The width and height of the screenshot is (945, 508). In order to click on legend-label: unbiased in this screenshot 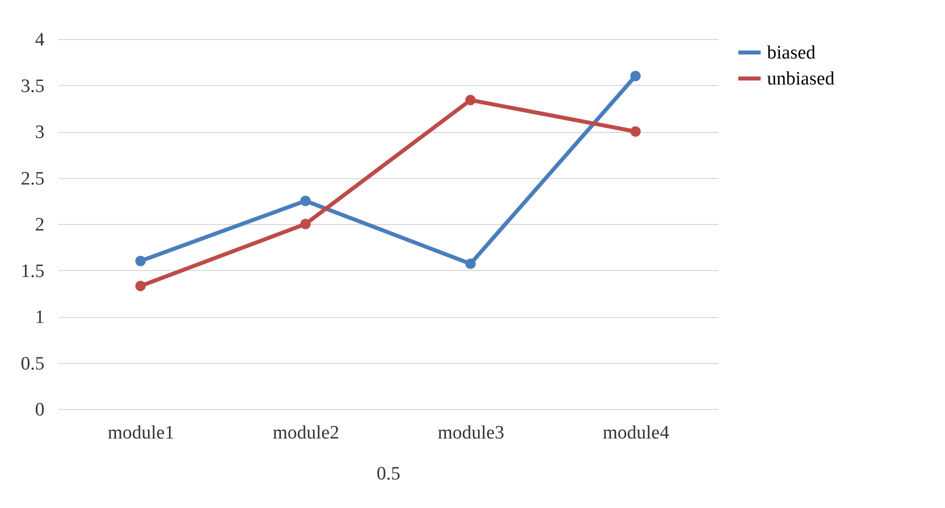, I will do `click(801, 79)`.